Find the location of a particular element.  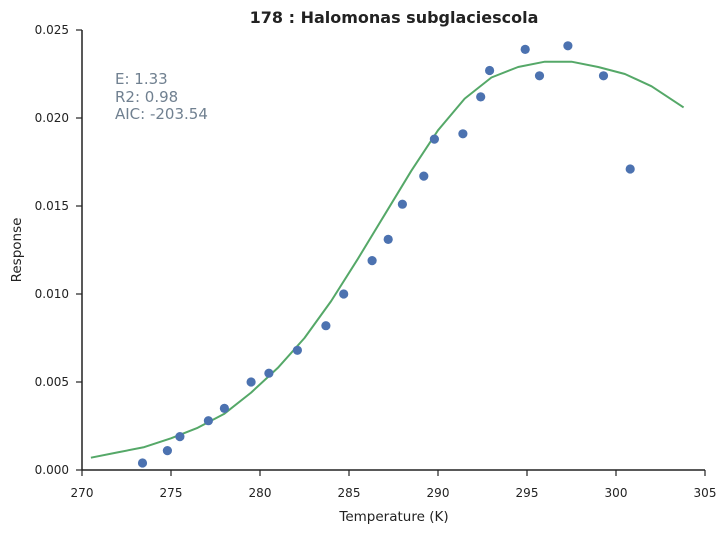

chart-title: 178 : Halomonas subglaciescola is located at coordinates (394, 17).